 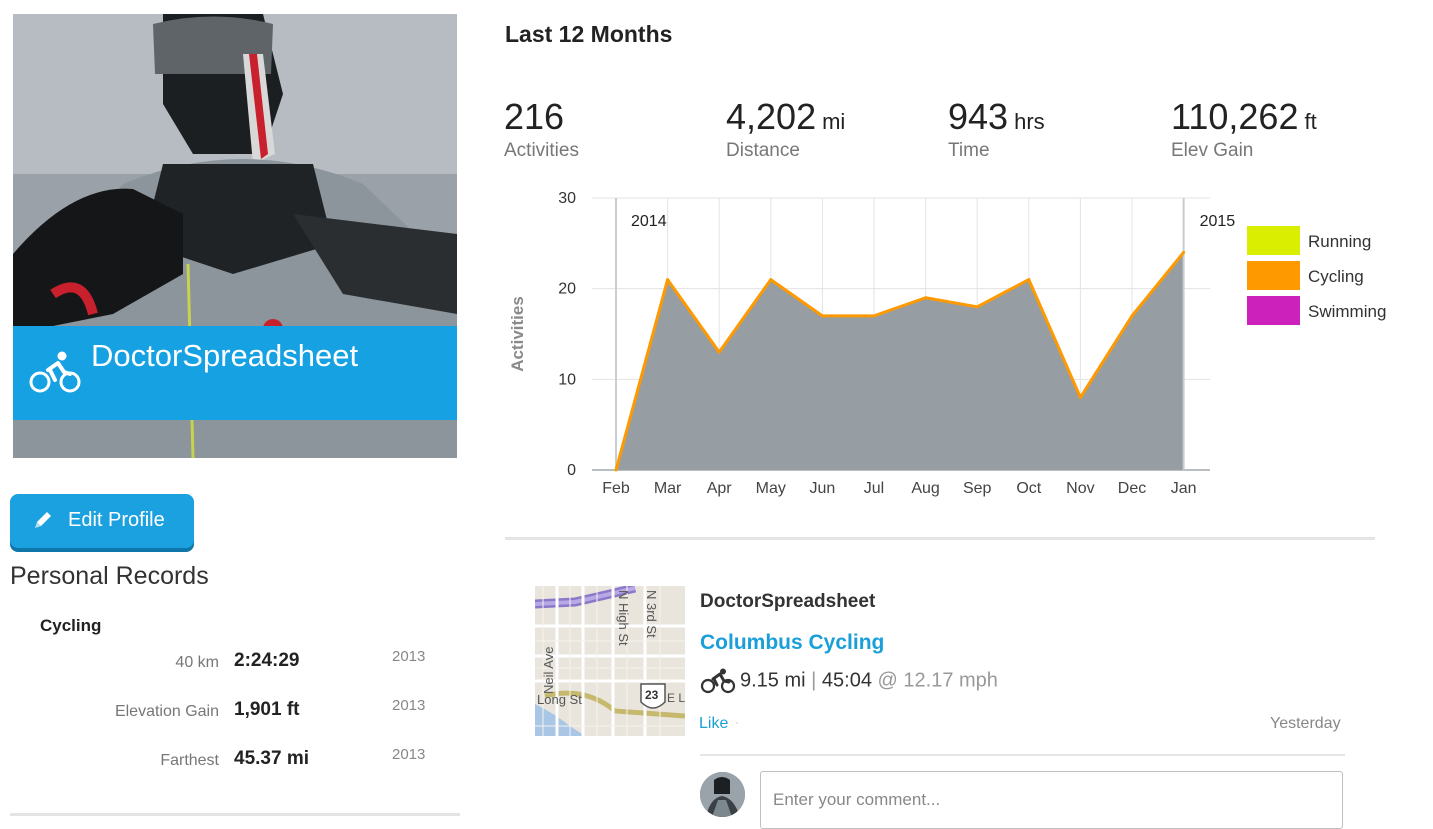 I want to click on activity-duration: 45:04, so click(x=846, y=680).